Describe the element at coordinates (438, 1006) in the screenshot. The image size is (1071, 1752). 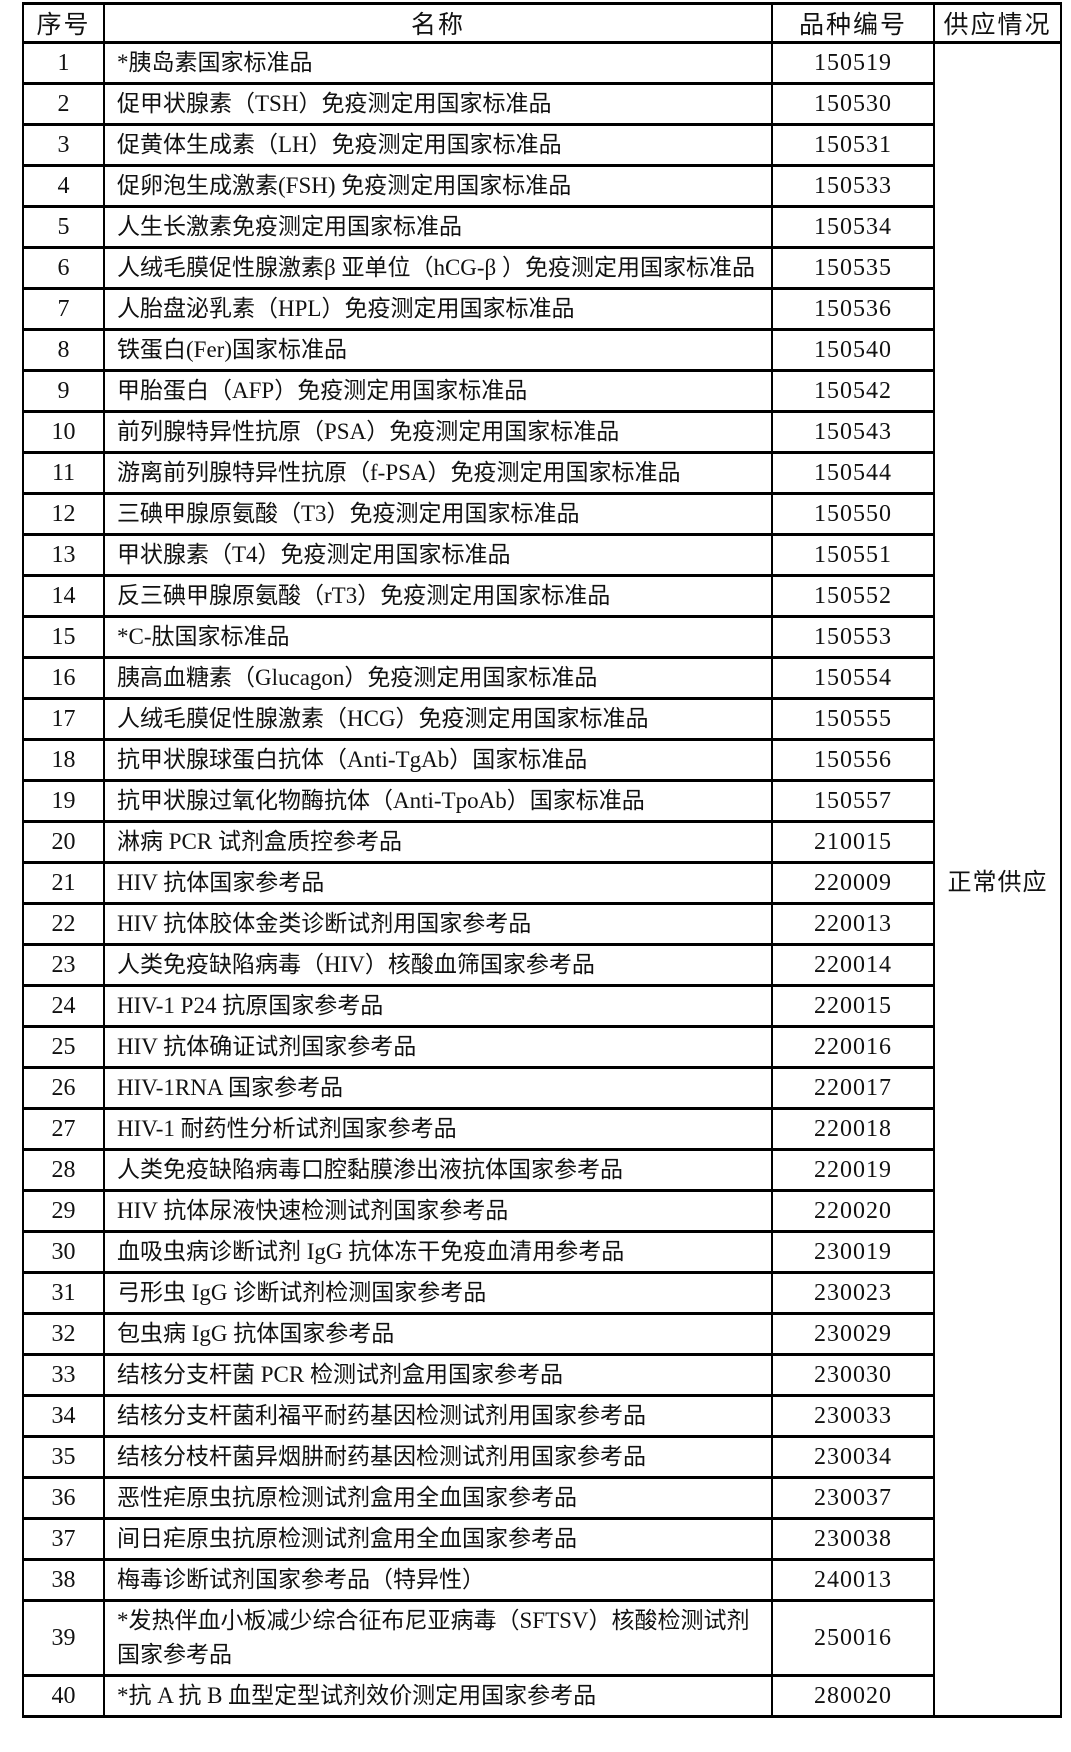
I see `product-name-cell: HIV-1 P24 抗原国家参考品` at that location.